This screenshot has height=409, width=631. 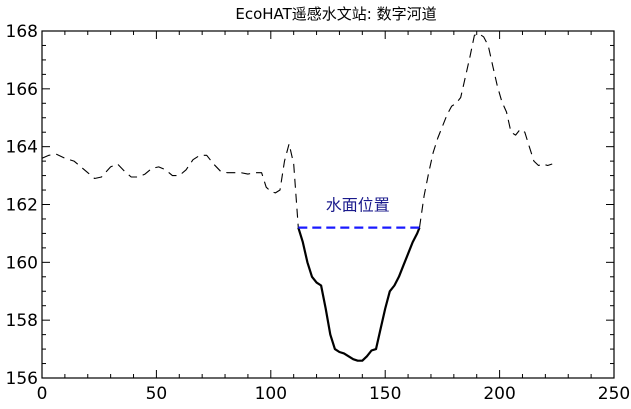 What do you see at coordinates (22, 206) in the screenshot?
I see `y-tick-label: 162` at bounding box center [22, 206].